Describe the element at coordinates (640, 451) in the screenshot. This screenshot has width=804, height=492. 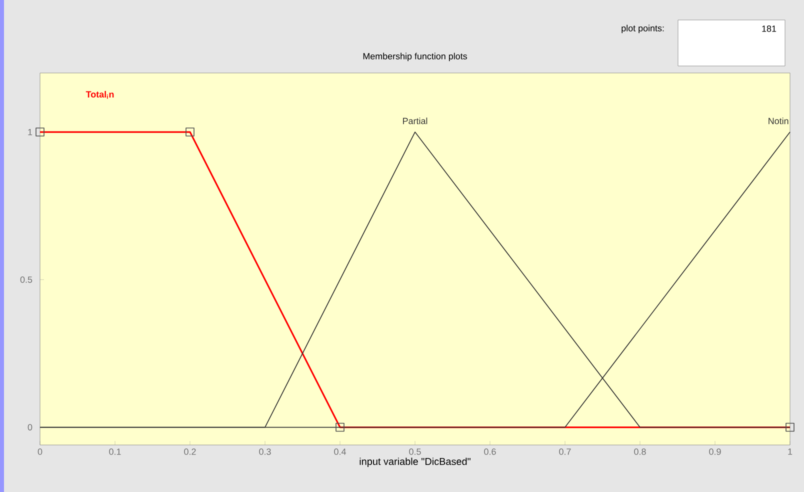
I see `x-tick-label: 0.8` at that location.